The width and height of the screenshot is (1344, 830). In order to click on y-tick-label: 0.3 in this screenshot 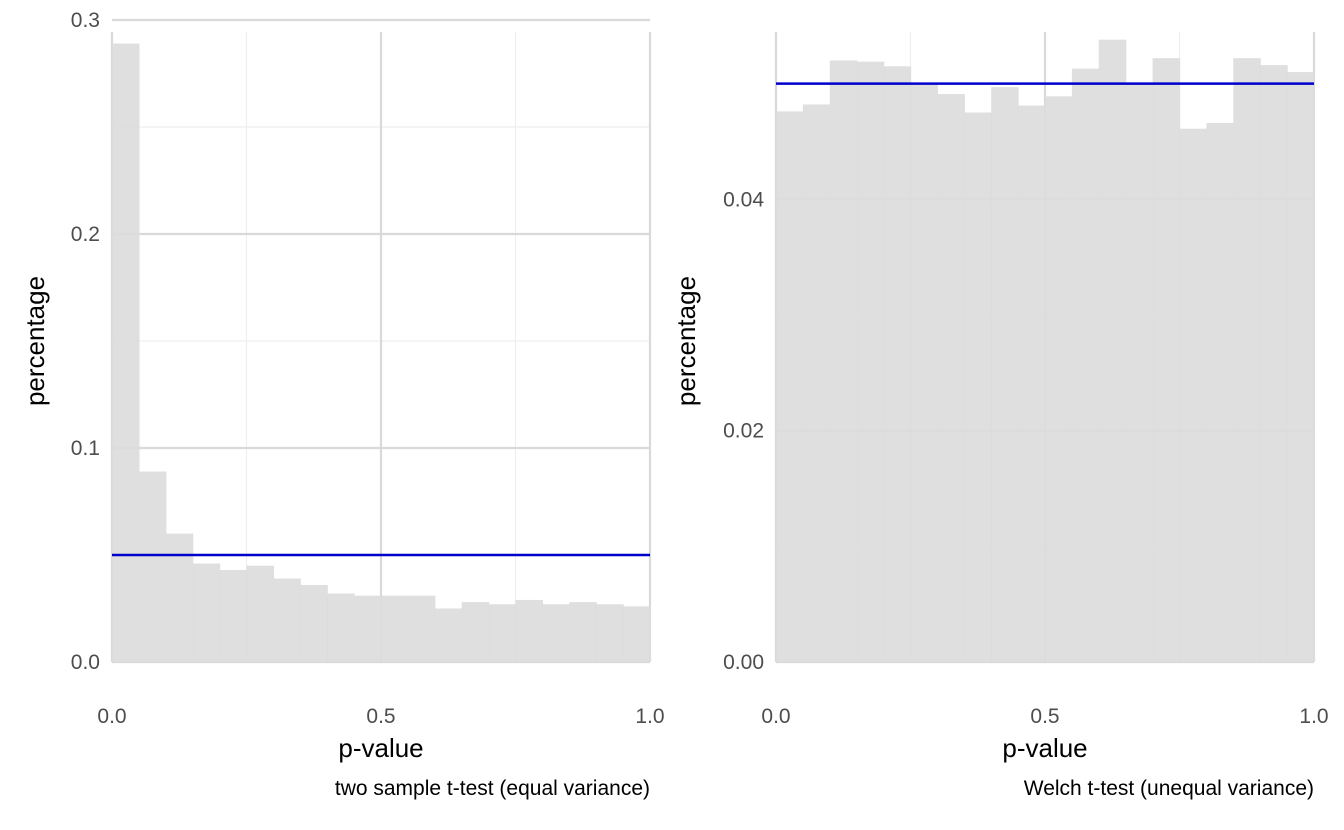, I will do `click(85, 20)`.